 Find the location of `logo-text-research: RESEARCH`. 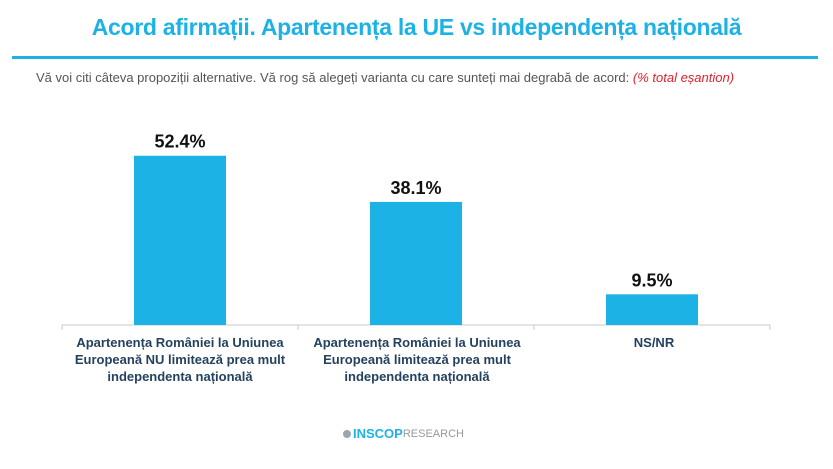

logo-text-research: RESEARCH is located at coordinates (433, 433).